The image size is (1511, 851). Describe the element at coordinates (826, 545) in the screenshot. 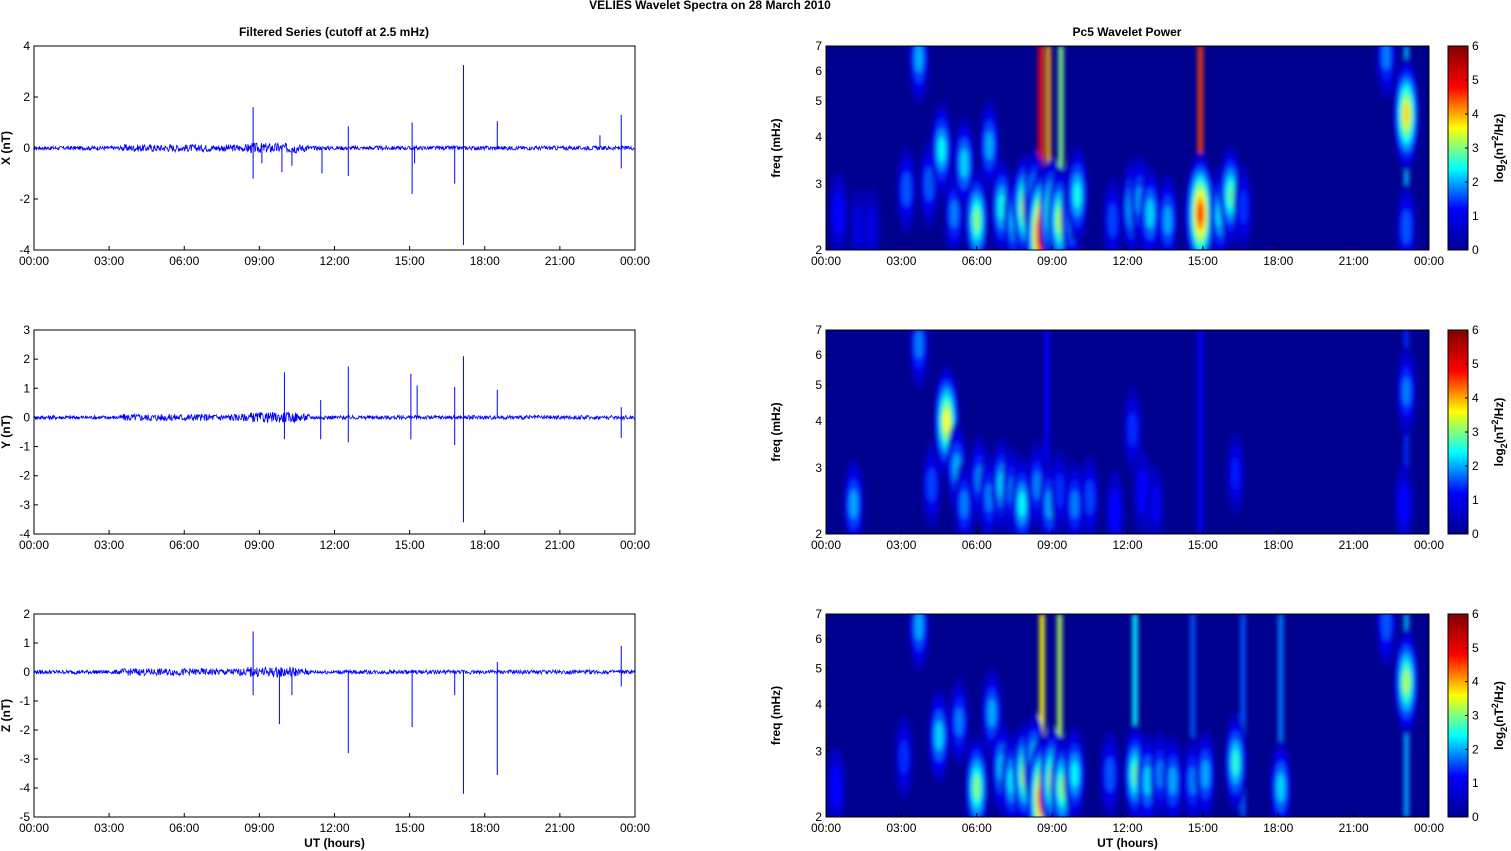

I see `wl-xtick-label: 00:00` at that location.